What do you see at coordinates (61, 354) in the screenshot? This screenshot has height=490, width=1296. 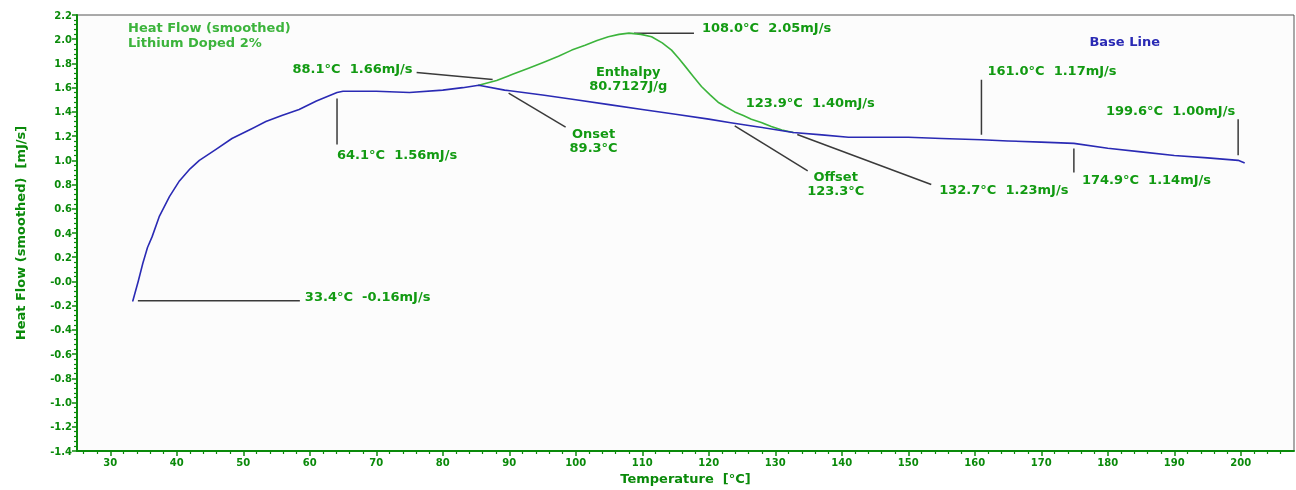 I see `y-tick-label: -0.6` at bounding box center [61, 354].